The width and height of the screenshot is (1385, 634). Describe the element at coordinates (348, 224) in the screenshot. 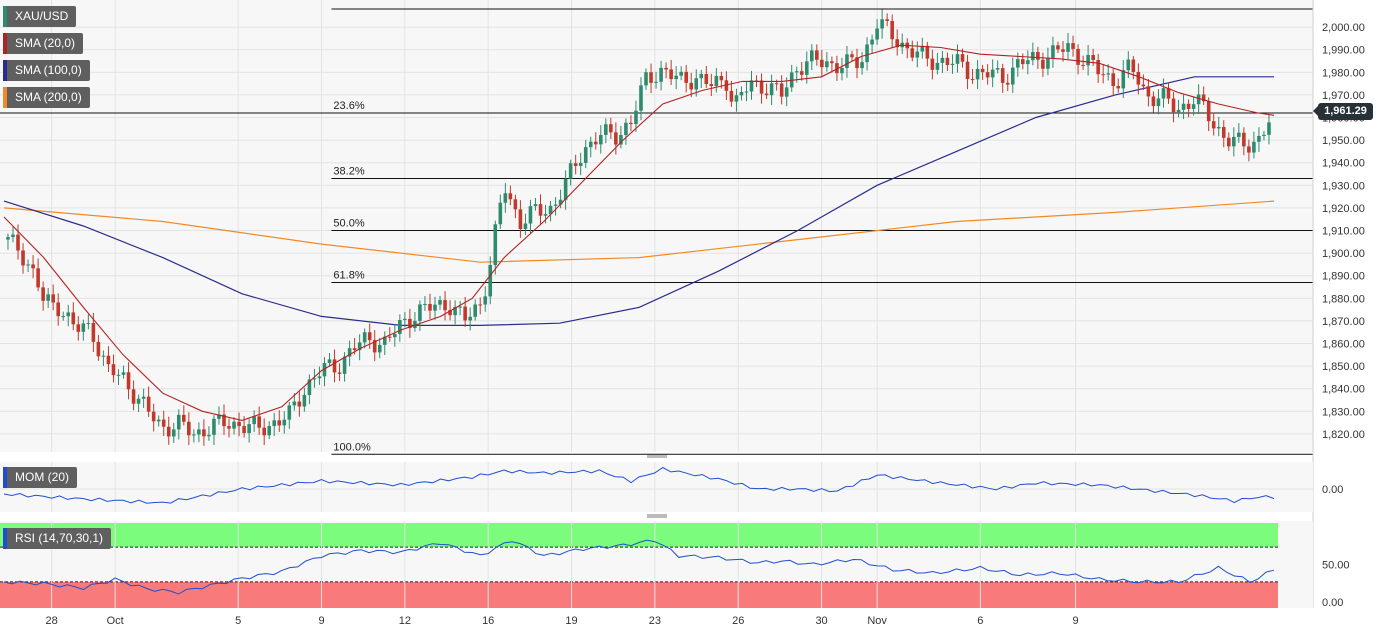

I see `fib-level-label: 50.0%` at that location.